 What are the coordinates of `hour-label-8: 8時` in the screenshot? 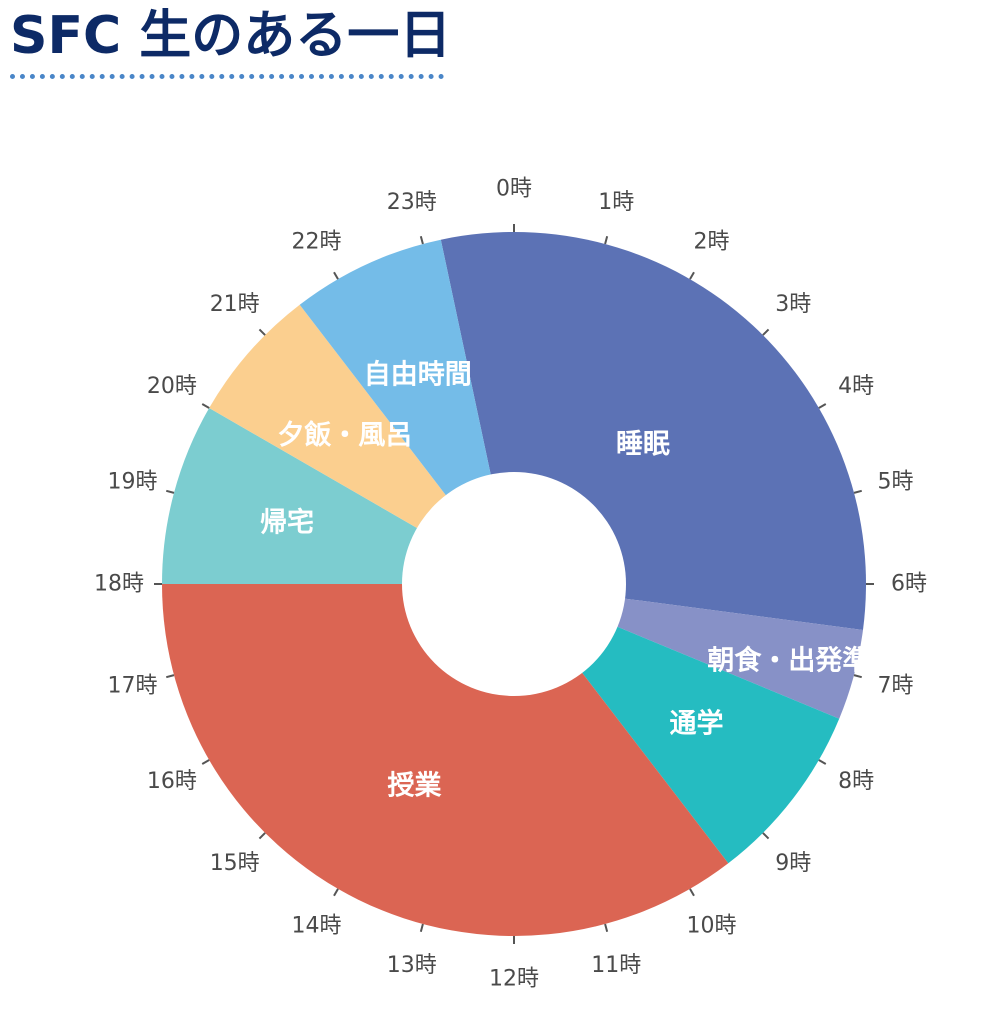 It's located at (856, 781).